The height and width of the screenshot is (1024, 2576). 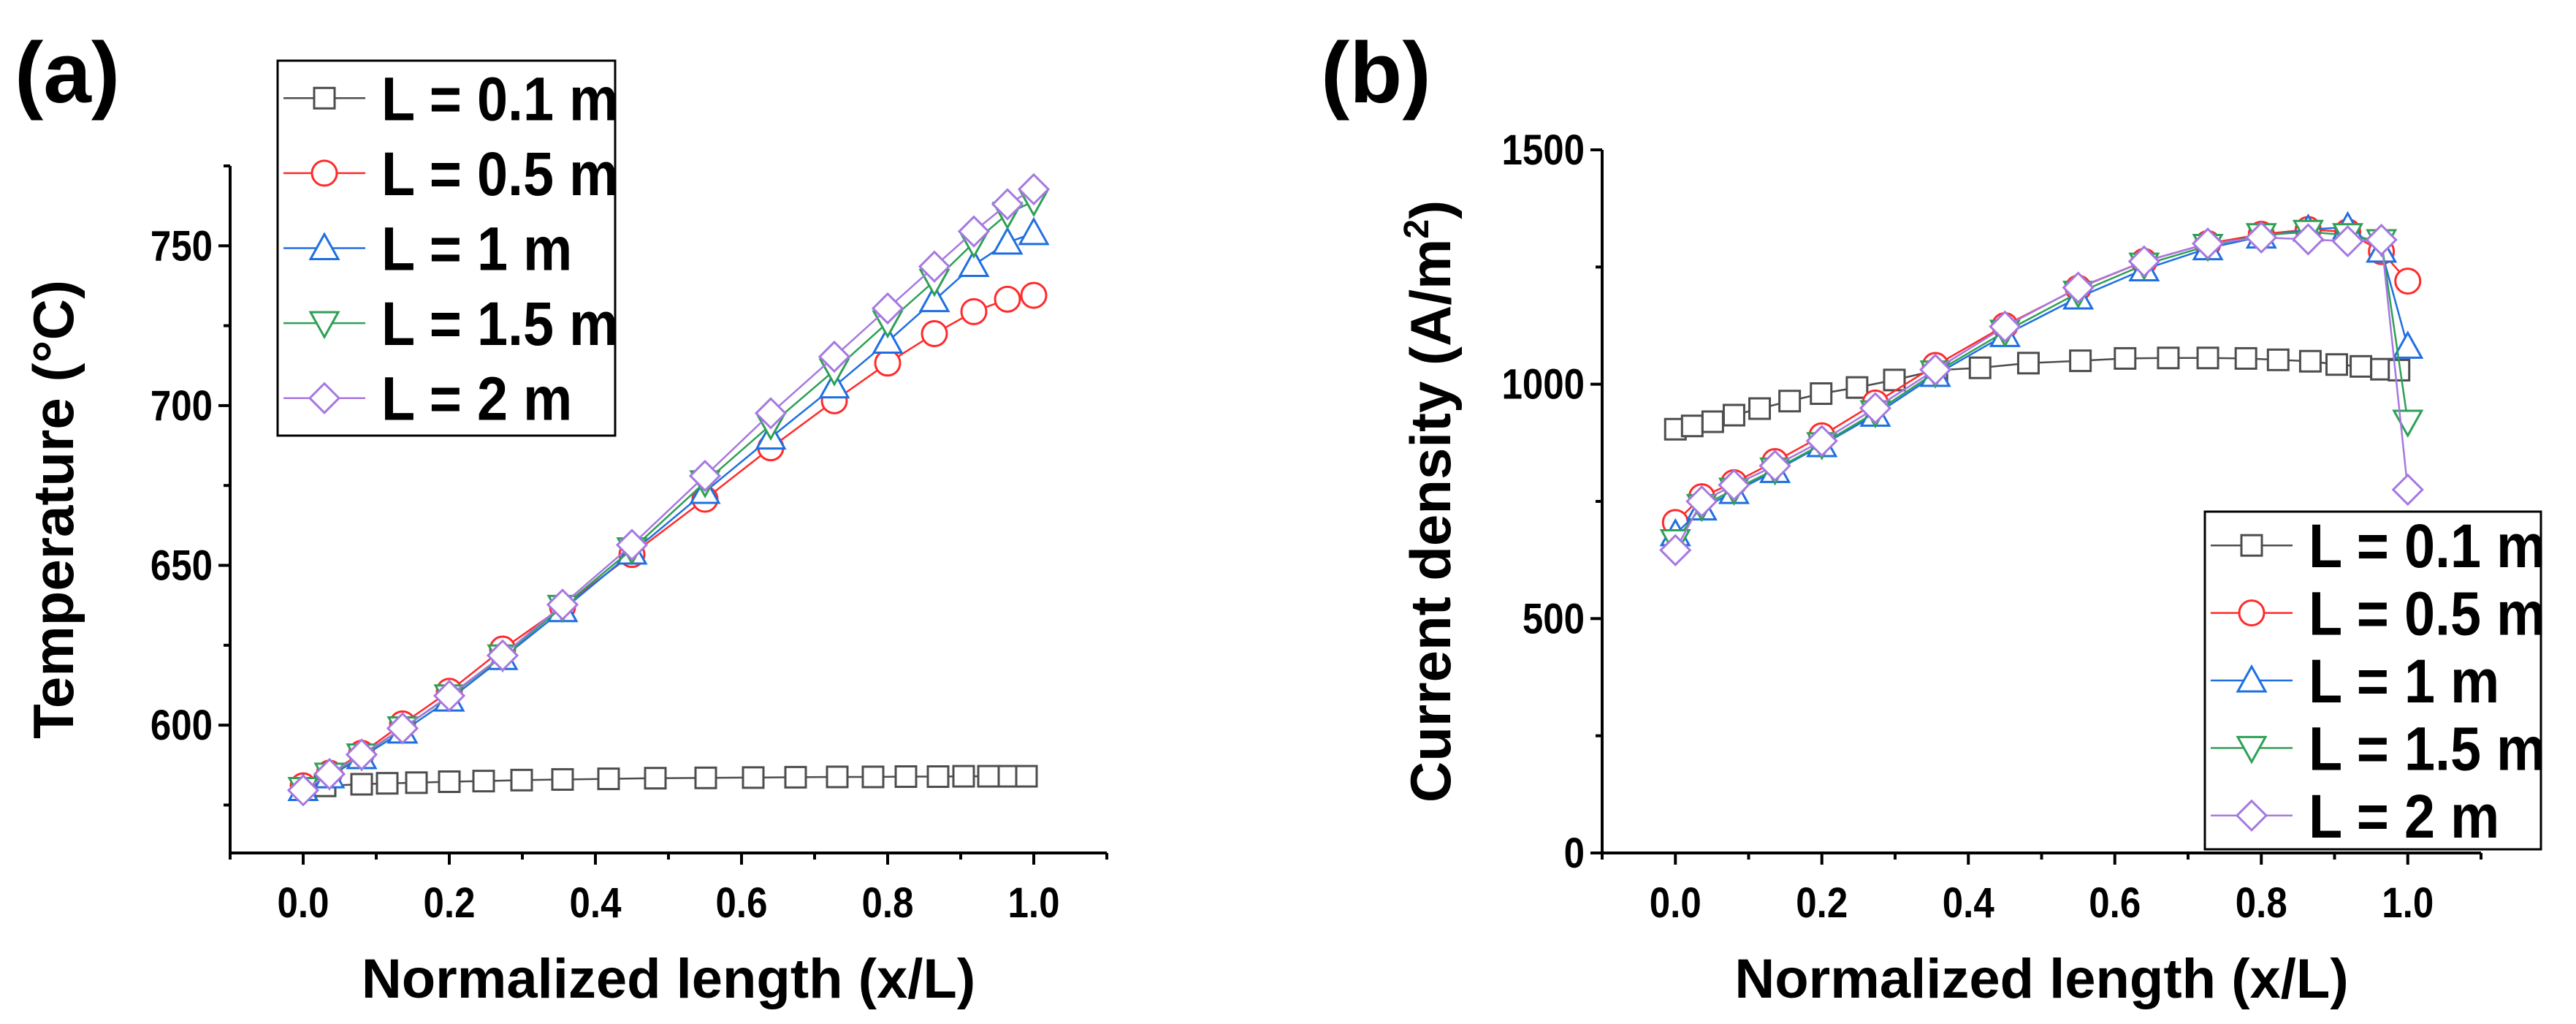 I want to click on y-axis-title: Temperature (°C), so click(x=53, y=509).